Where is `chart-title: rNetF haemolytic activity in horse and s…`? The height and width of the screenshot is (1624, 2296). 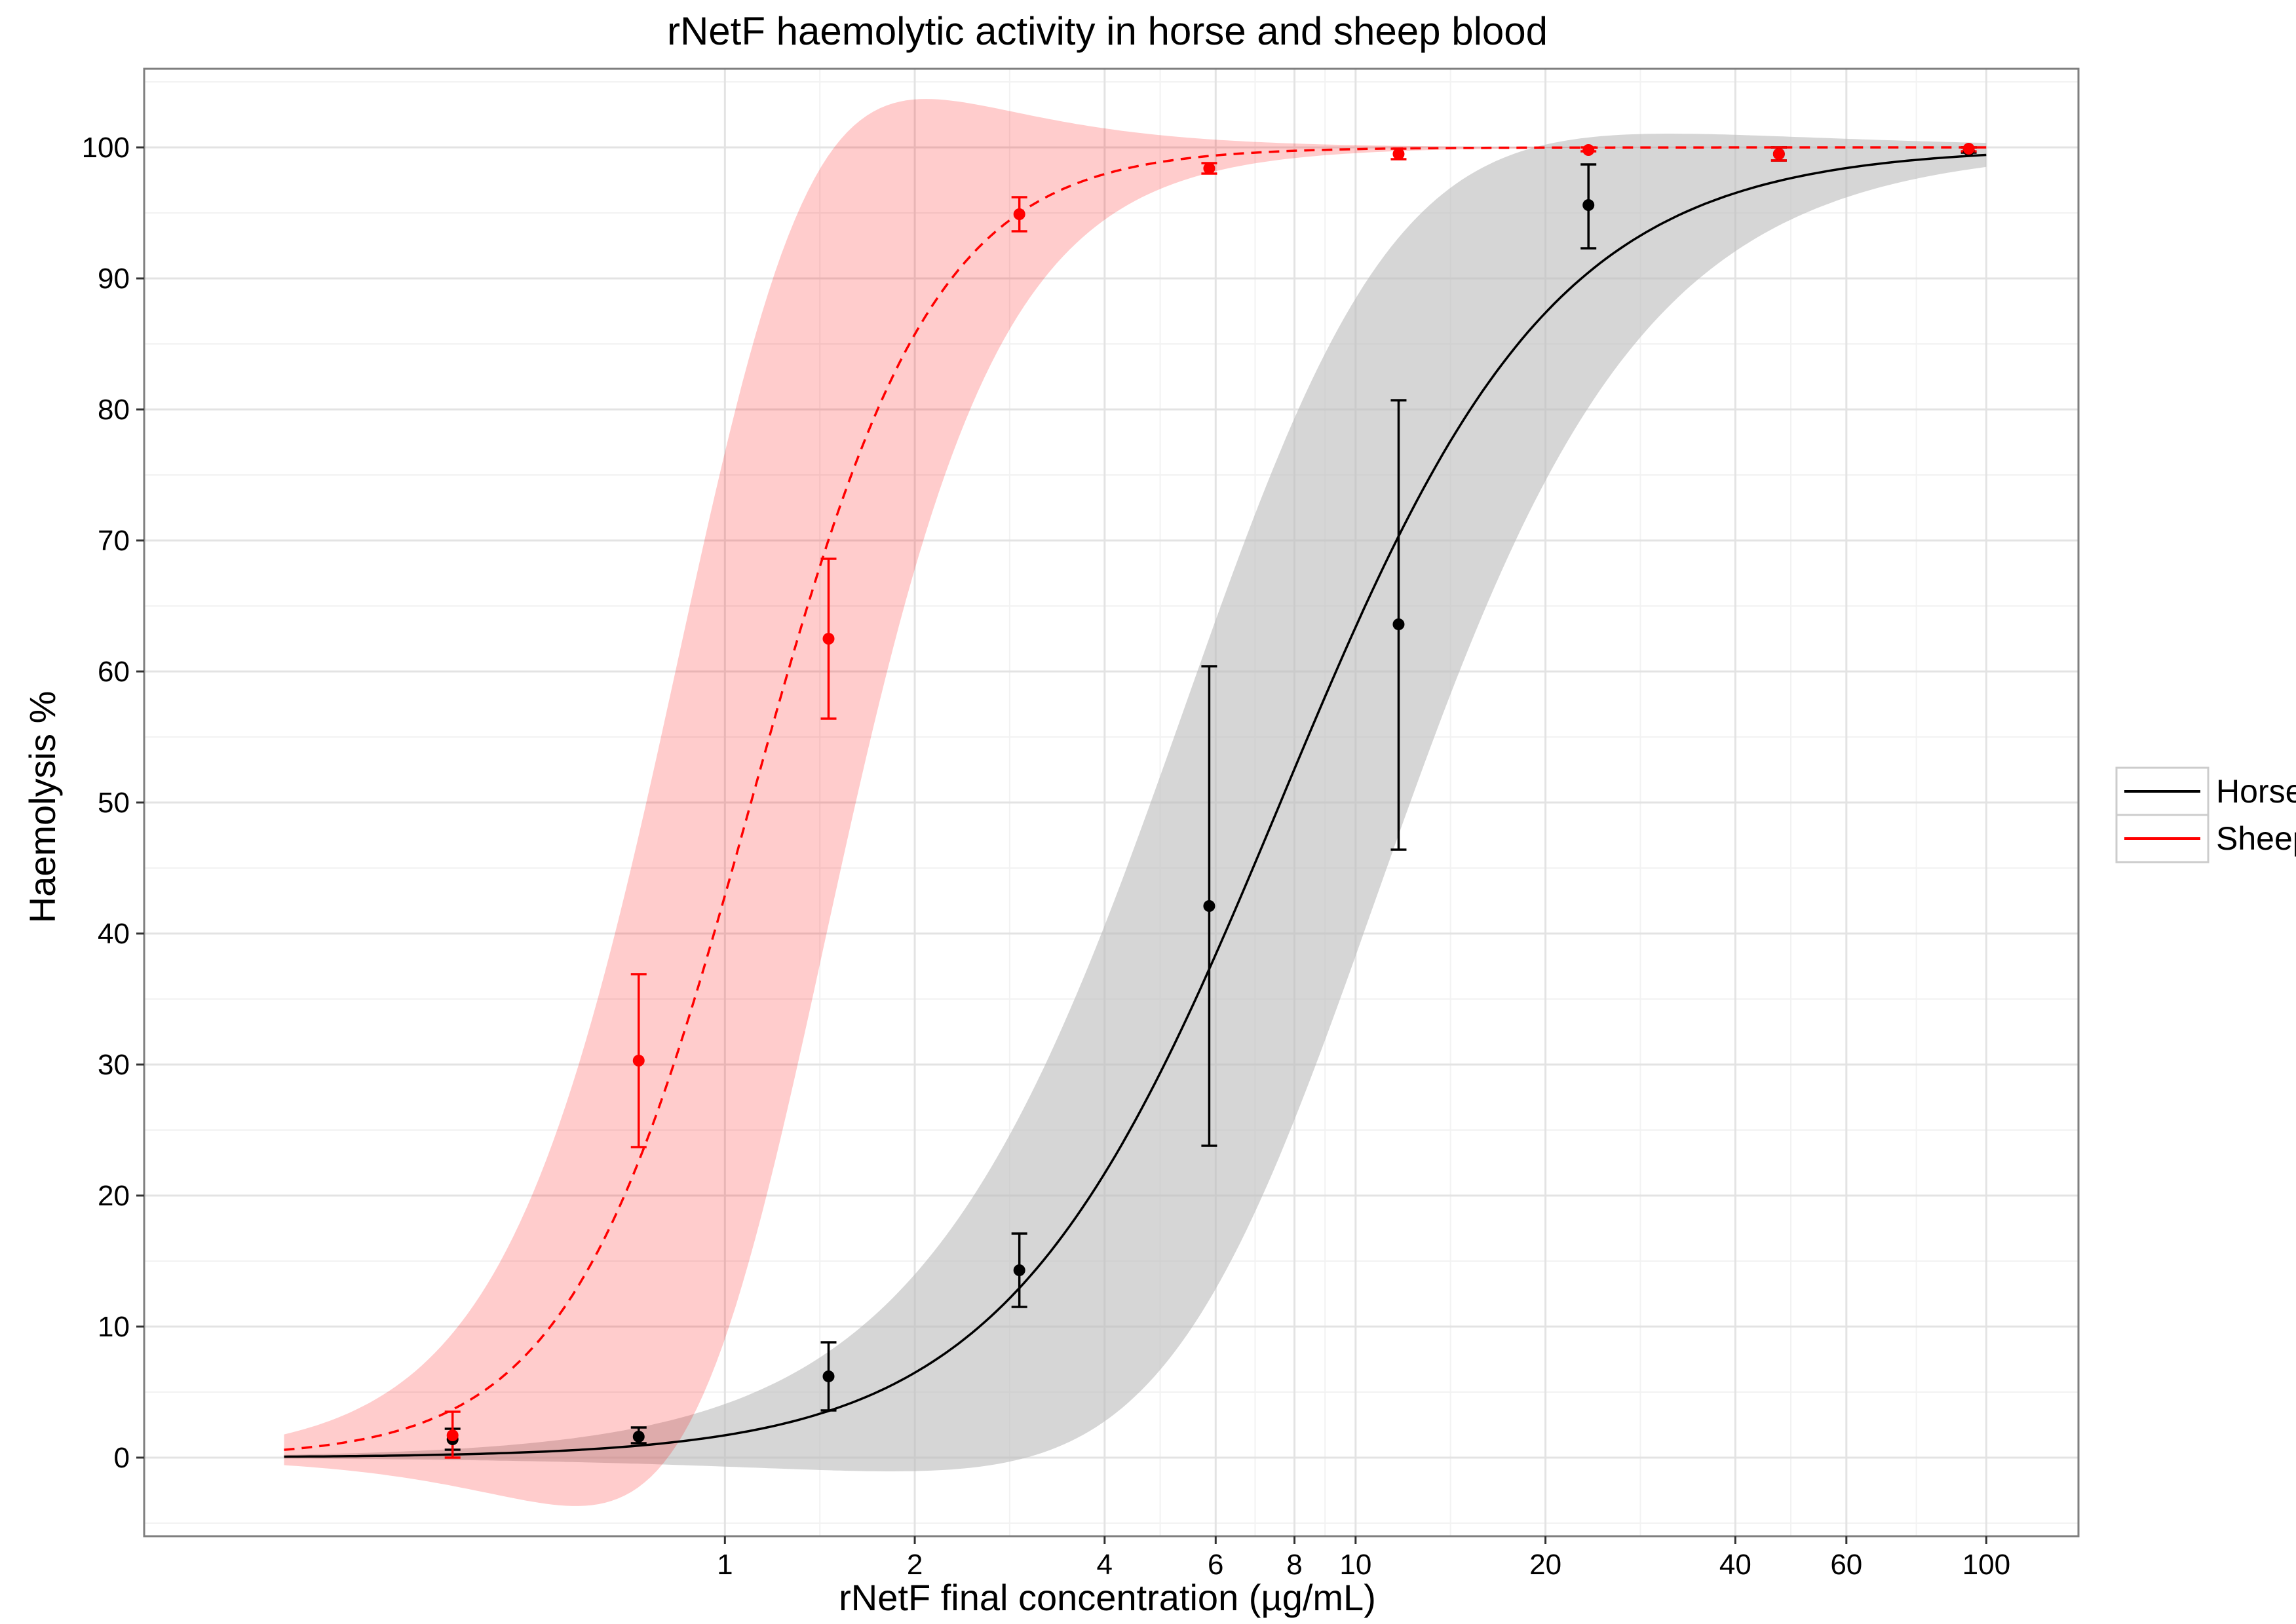 chart-title: rNetF haemolytic activity in horse and s… is located at coordinates (1107, 31).